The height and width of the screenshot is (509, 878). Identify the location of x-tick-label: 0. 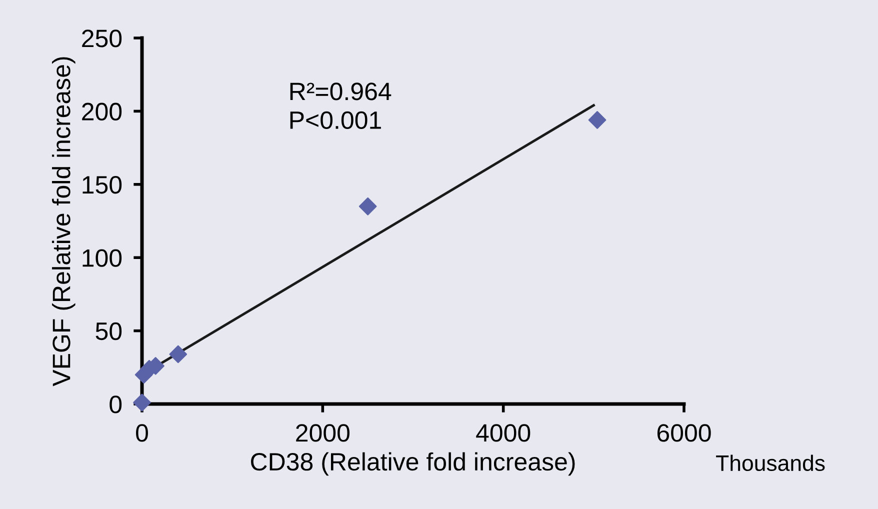
(142, 433).